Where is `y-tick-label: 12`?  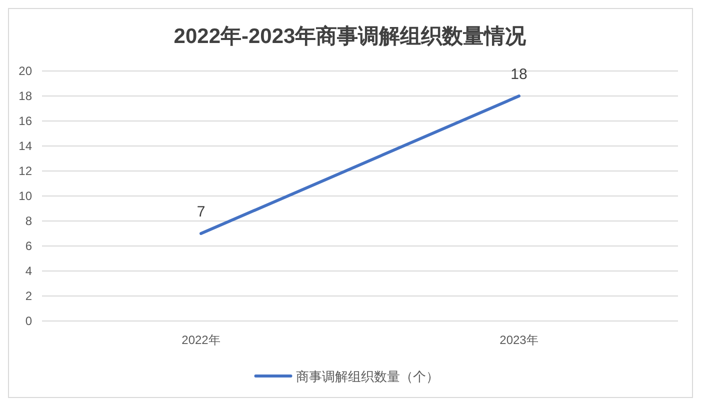
y-tick-label: 12 is located at coordinates (25, 171).